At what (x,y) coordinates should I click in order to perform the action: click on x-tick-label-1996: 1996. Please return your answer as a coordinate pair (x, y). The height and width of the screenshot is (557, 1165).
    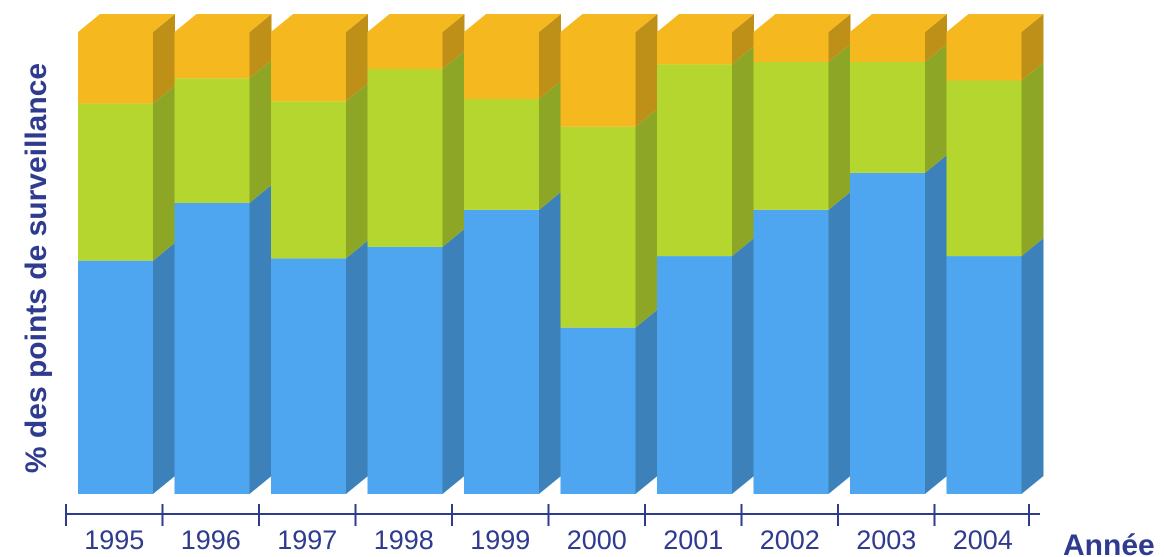
    Looking at the image, I should click on (211, 540).